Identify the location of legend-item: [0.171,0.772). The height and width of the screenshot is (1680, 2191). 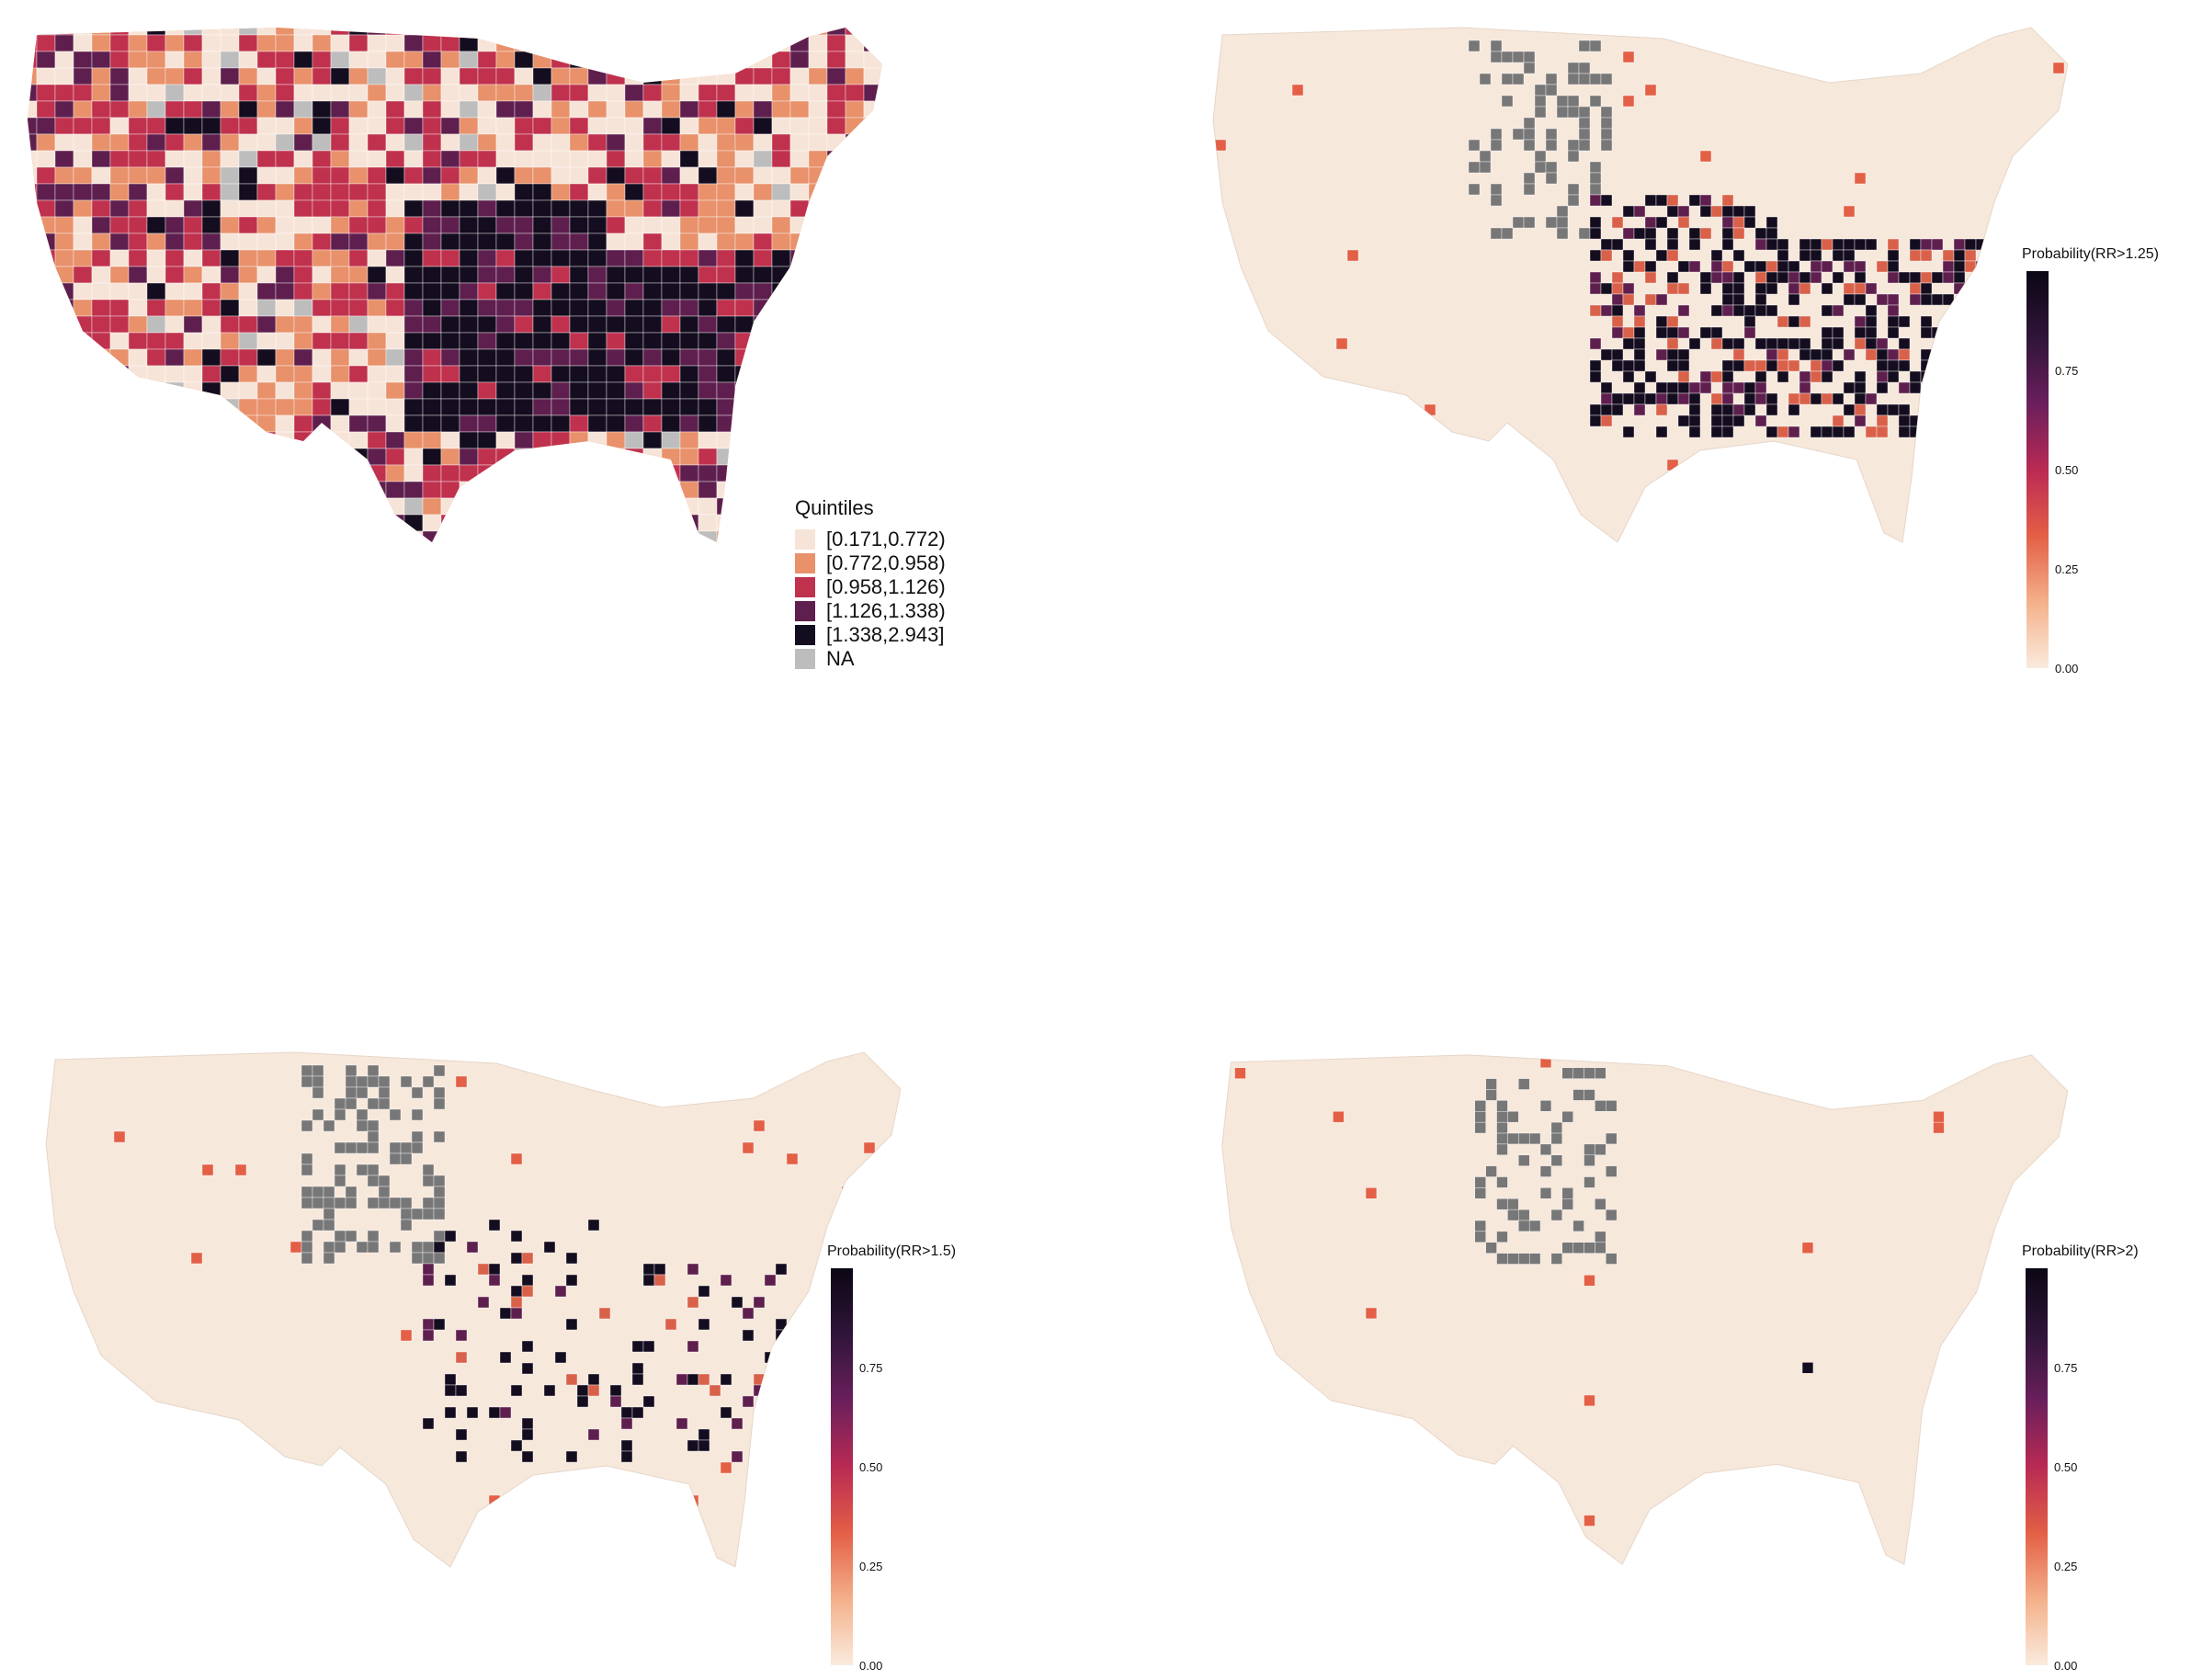
(870, 539).